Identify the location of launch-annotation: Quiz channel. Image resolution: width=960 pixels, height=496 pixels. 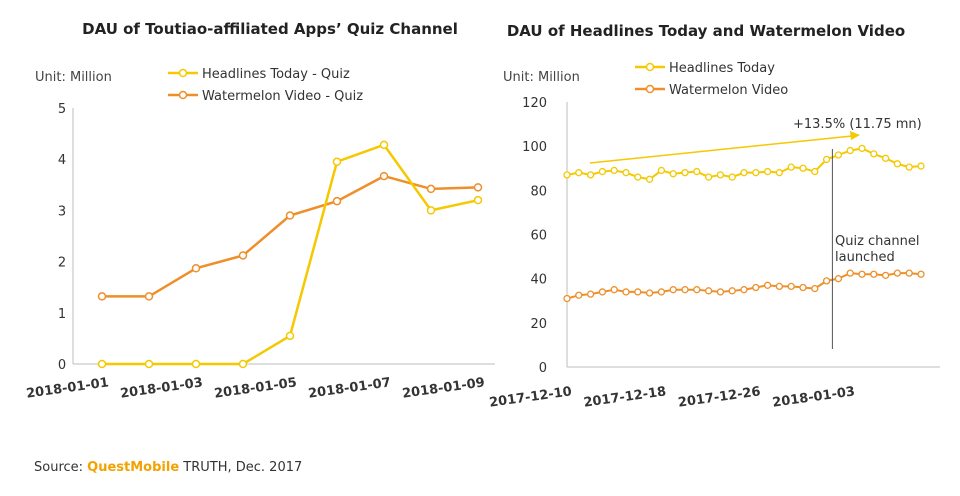
(877, 241).